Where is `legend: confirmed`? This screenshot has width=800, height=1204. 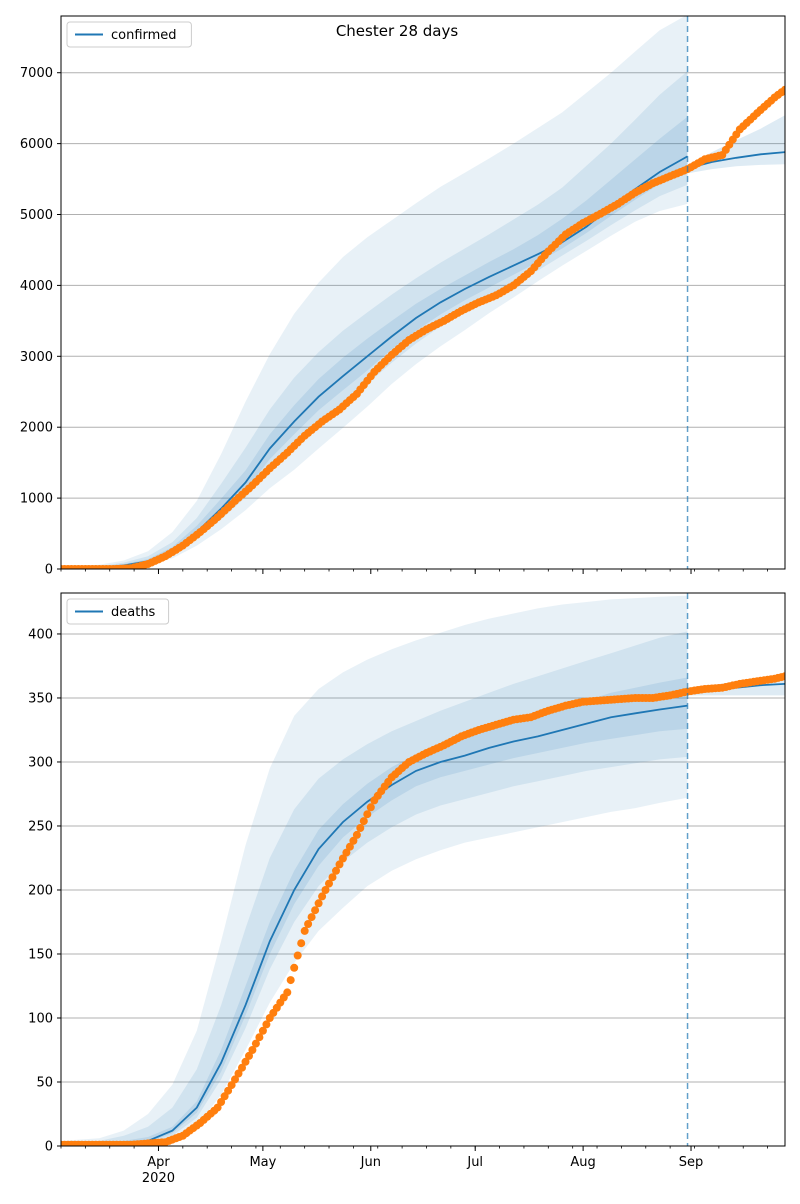 legend: confirmed is located at coordinates (129, 34).